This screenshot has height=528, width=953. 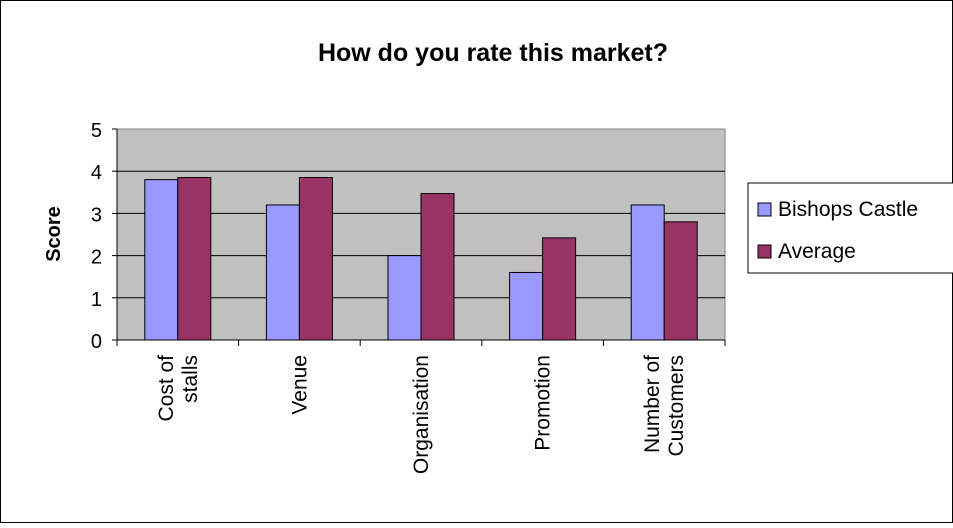 What do you see at coordinates (299, 385) in the screenshot?
I see `x-tick-label: Venue` at bounding box center [299, 385].